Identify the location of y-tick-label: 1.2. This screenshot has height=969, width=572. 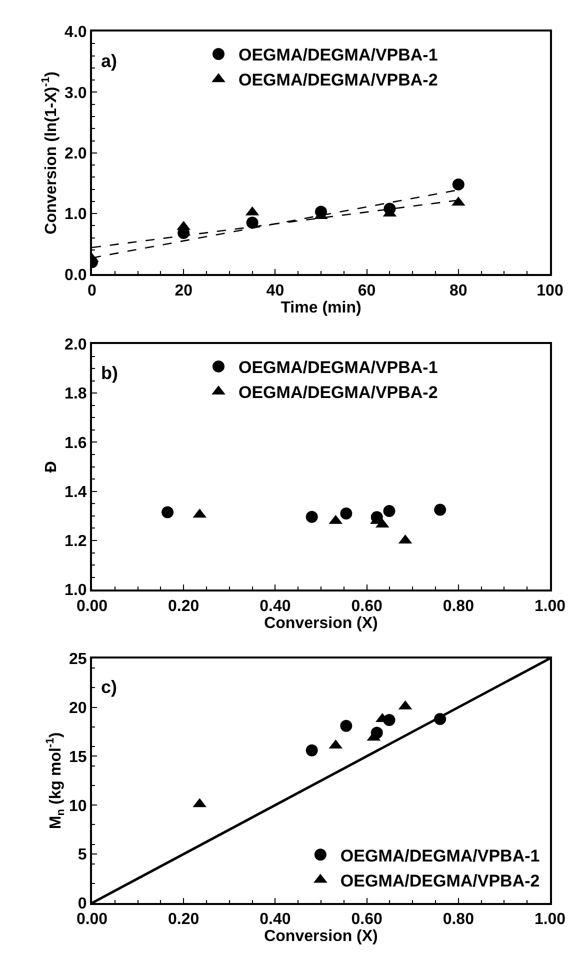
(75, 541).